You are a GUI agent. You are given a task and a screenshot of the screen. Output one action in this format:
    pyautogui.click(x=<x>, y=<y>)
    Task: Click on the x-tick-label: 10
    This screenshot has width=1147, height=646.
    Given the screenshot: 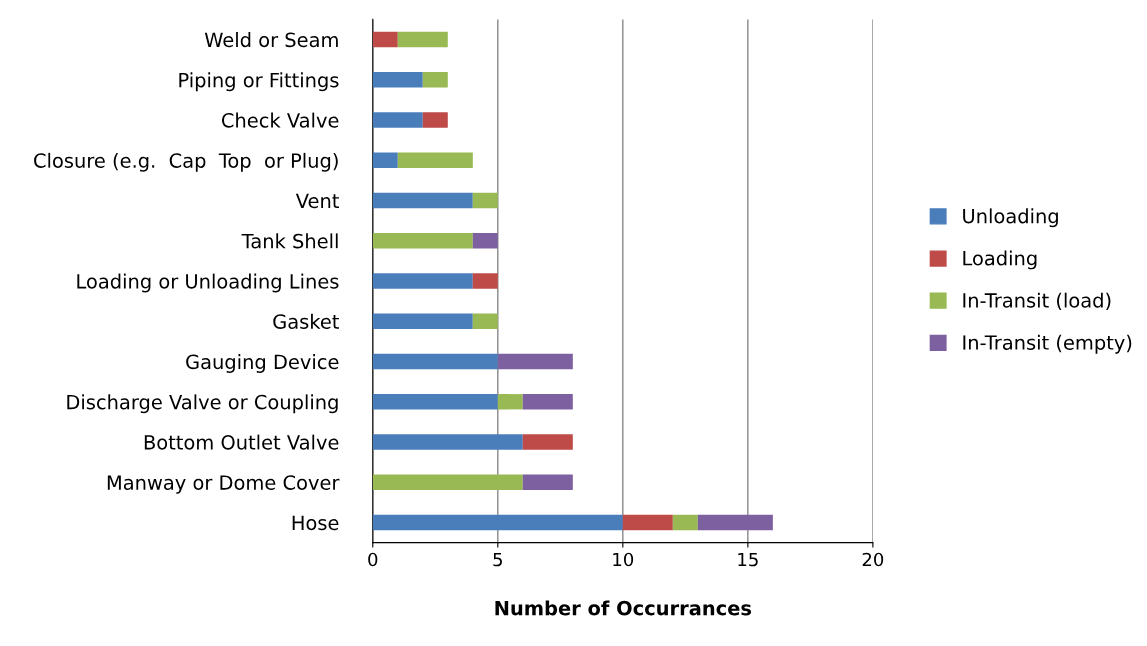 What is the action you would take?
    pyautogui.click(x=623, y=559)
    